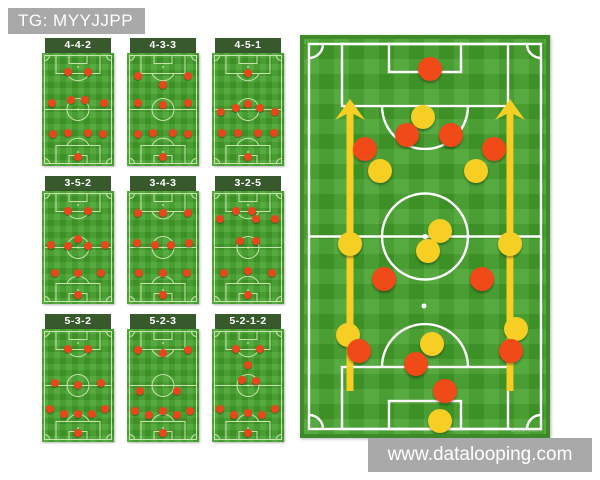  I want to click on formation-card: 3-2-5, so click(248, 243).